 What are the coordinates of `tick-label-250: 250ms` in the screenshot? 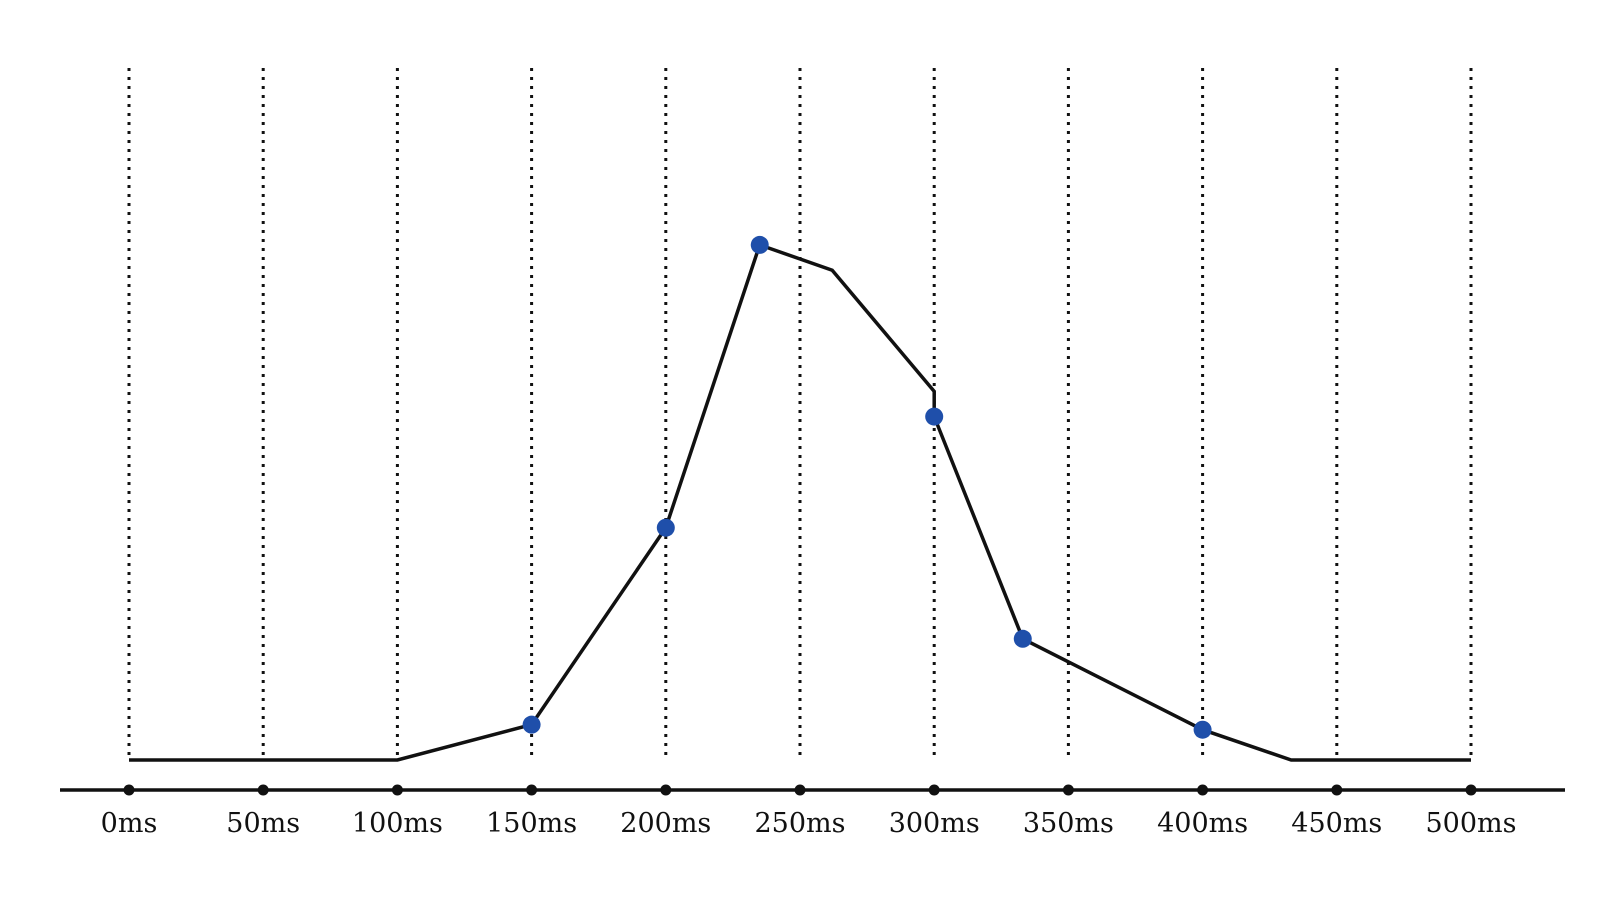 It's located at (800, 823).